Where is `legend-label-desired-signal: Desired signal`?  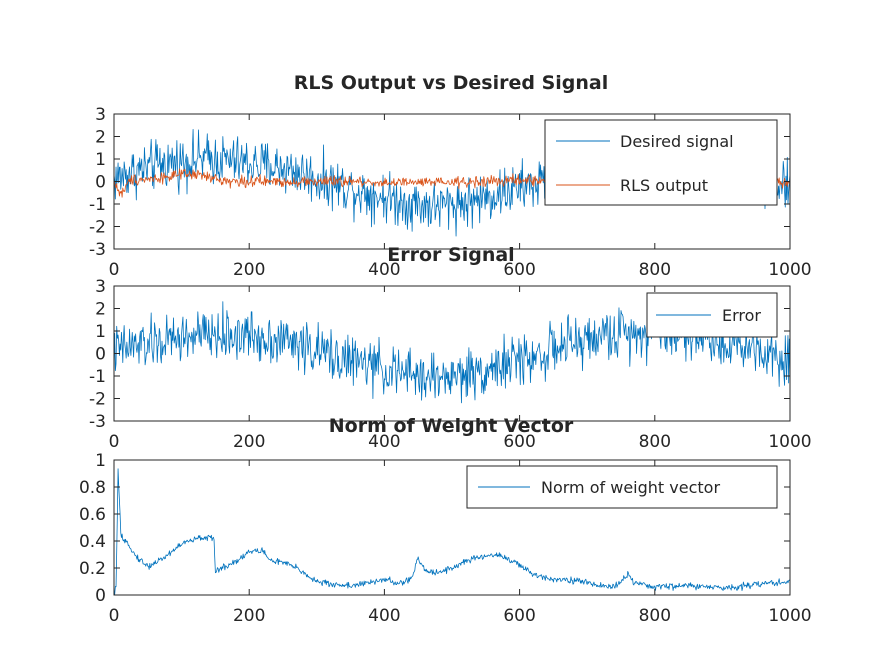
legend-label-desired-signal: Desired signal is located at coordinates (677, 141).